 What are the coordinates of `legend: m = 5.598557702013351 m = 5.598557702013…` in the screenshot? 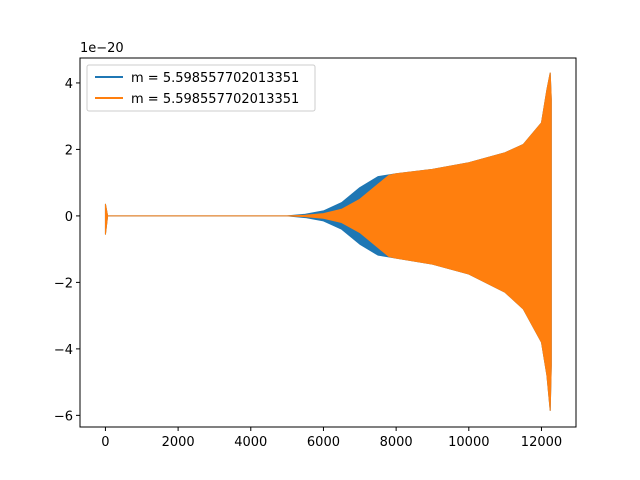 It's located at (201, 88).